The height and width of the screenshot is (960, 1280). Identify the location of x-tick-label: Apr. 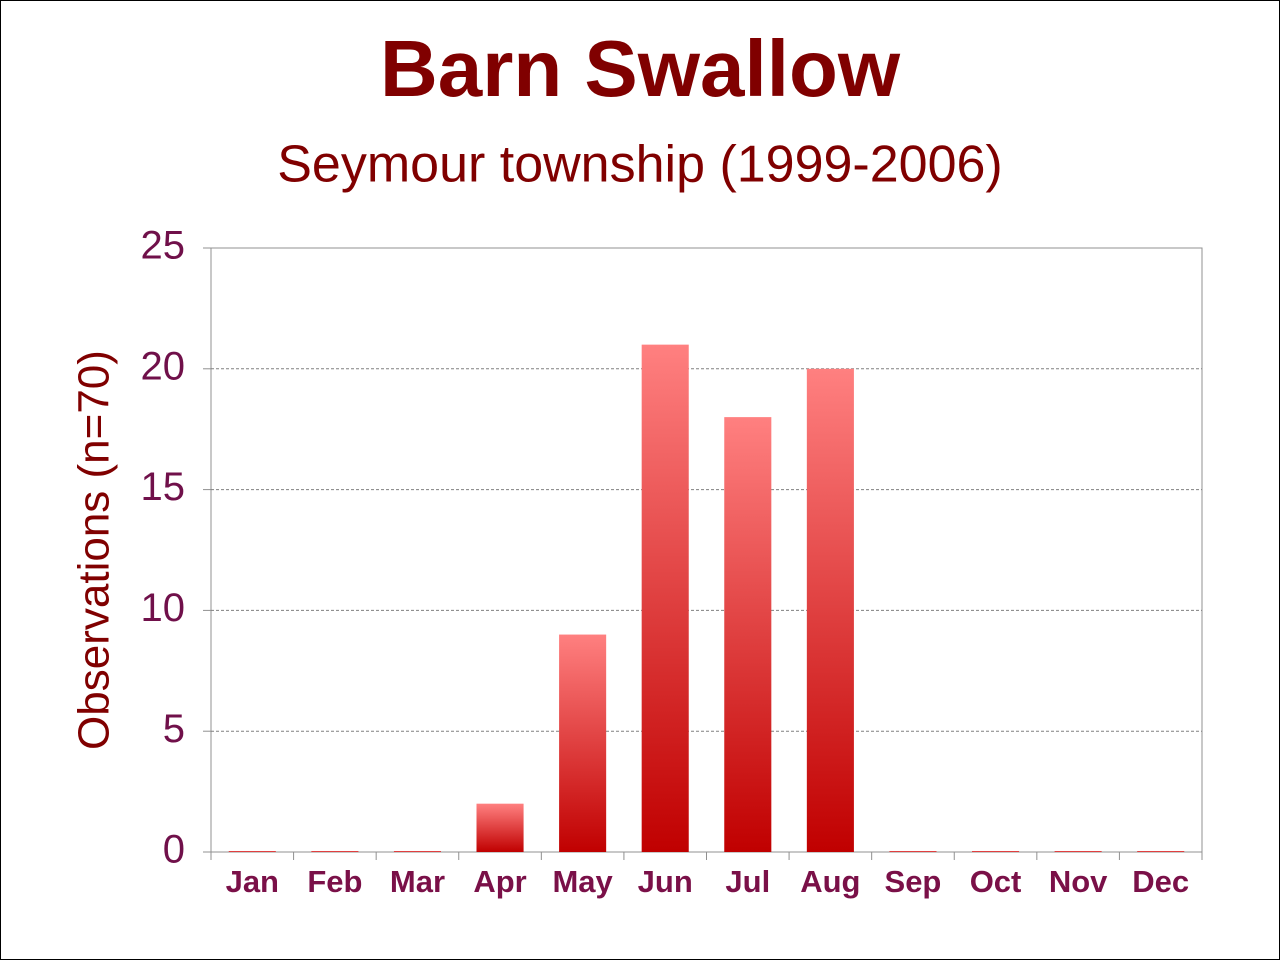
(499, 881).